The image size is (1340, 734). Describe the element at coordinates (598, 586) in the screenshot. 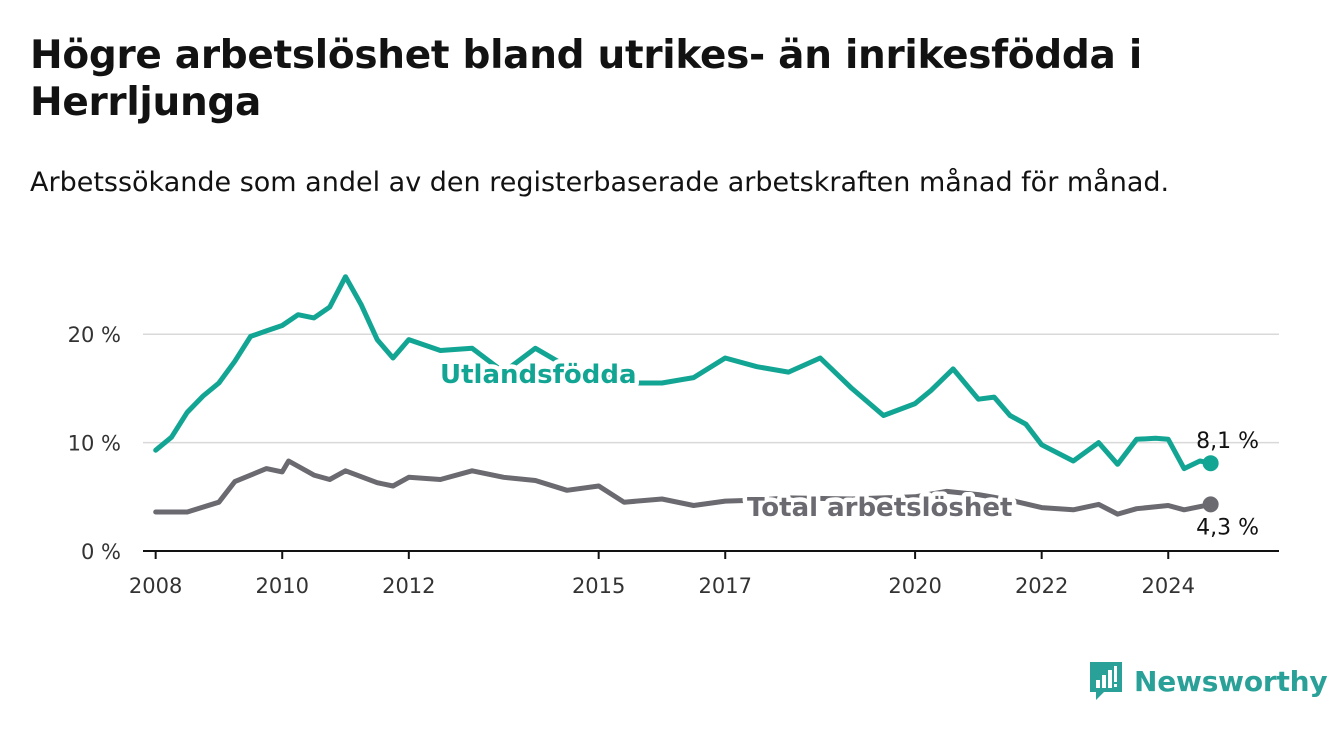

I see `x-tick-label: 2015` at that location.